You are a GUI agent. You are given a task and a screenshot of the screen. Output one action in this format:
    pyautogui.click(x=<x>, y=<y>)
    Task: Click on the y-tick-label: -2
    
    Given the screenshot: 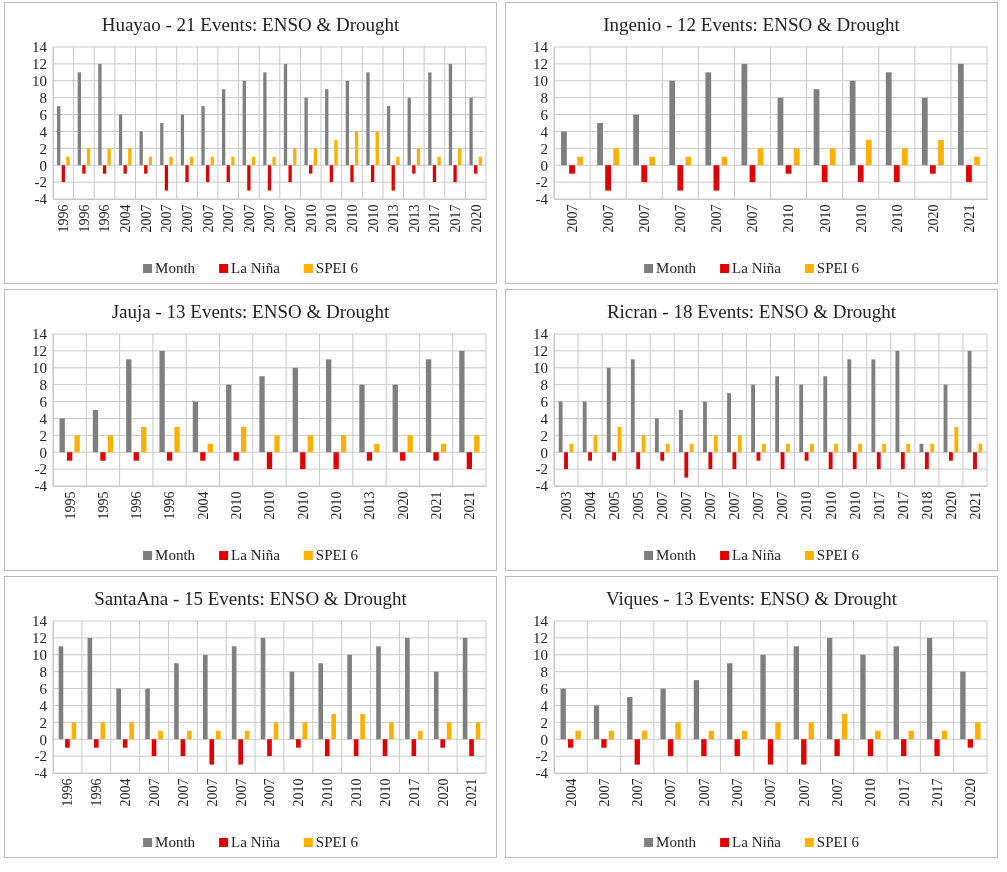 What is the action you would take?
    pyautogui.click(x=40, y=182)
    